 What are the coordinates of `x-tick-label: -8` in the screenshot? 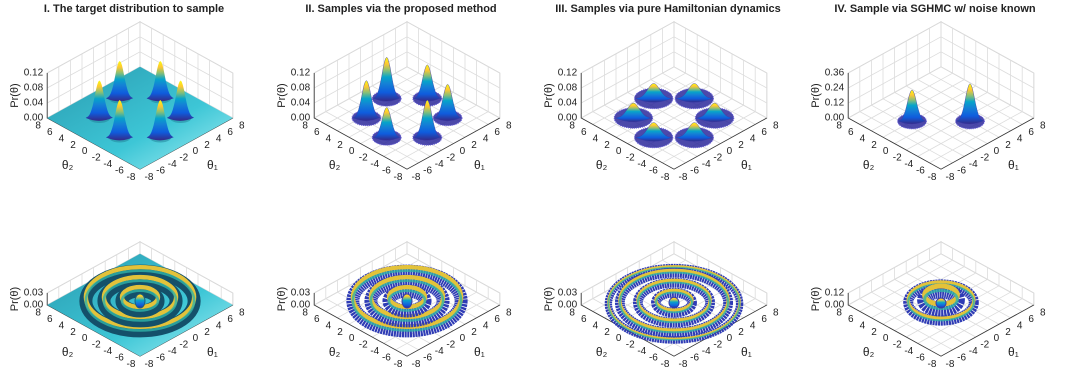 It's located at (149, 177).